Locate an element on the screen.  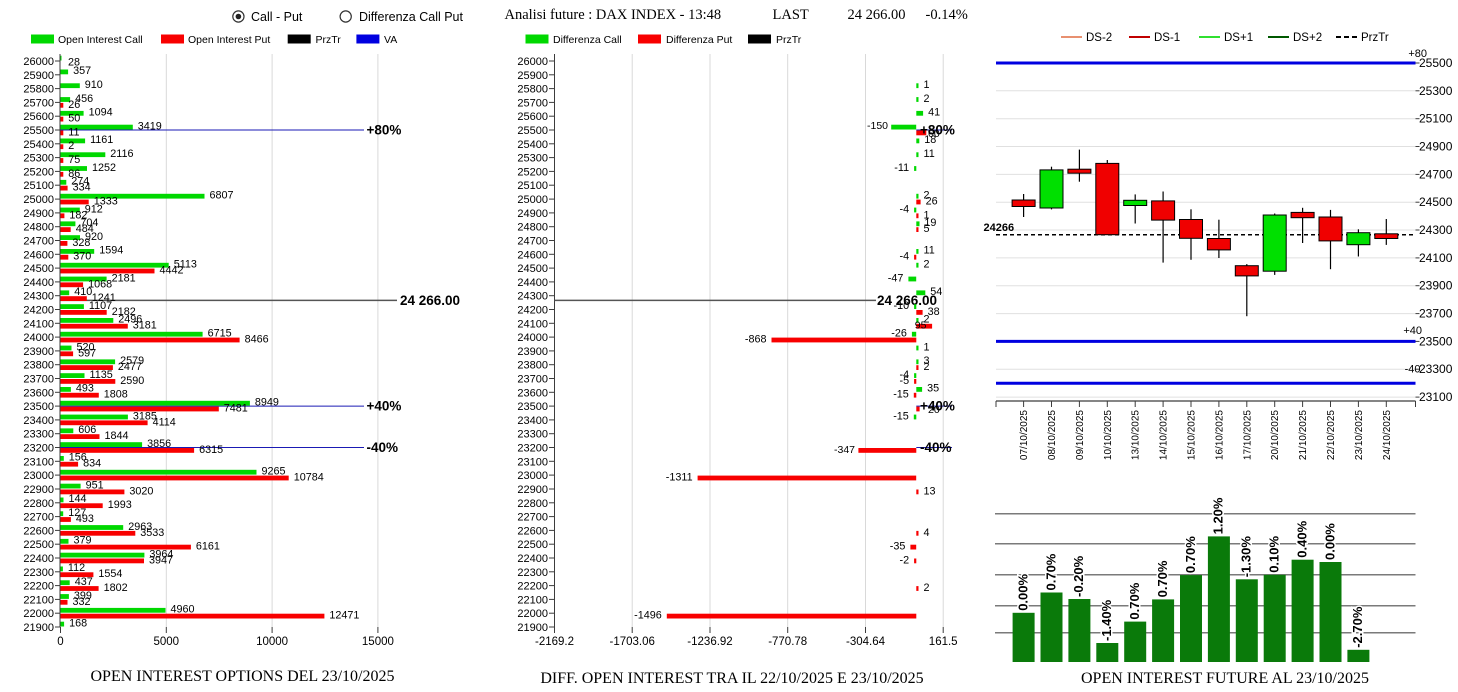
svg-text:OPEN INTEREST OPTIONS DEL 23/1: OPEN INTEREST OPTIONS DEL 23/10/2025 is located at coordinates (243, 676).